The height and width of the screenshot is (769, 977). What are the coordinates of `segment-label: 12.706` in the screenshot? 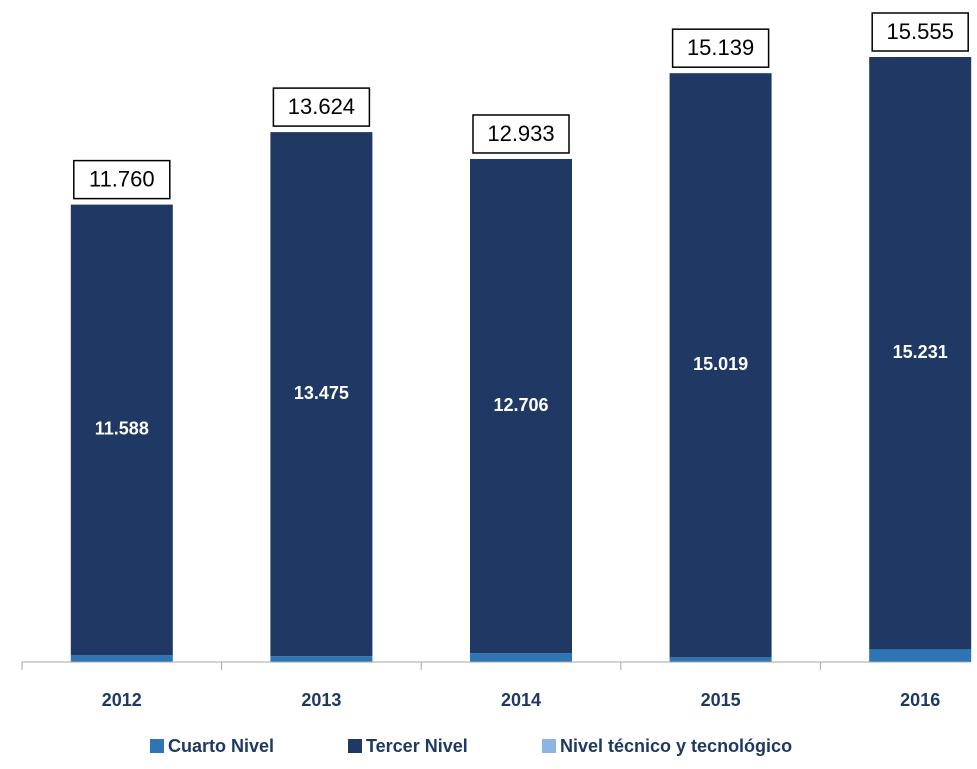 It's located at (520, 405).